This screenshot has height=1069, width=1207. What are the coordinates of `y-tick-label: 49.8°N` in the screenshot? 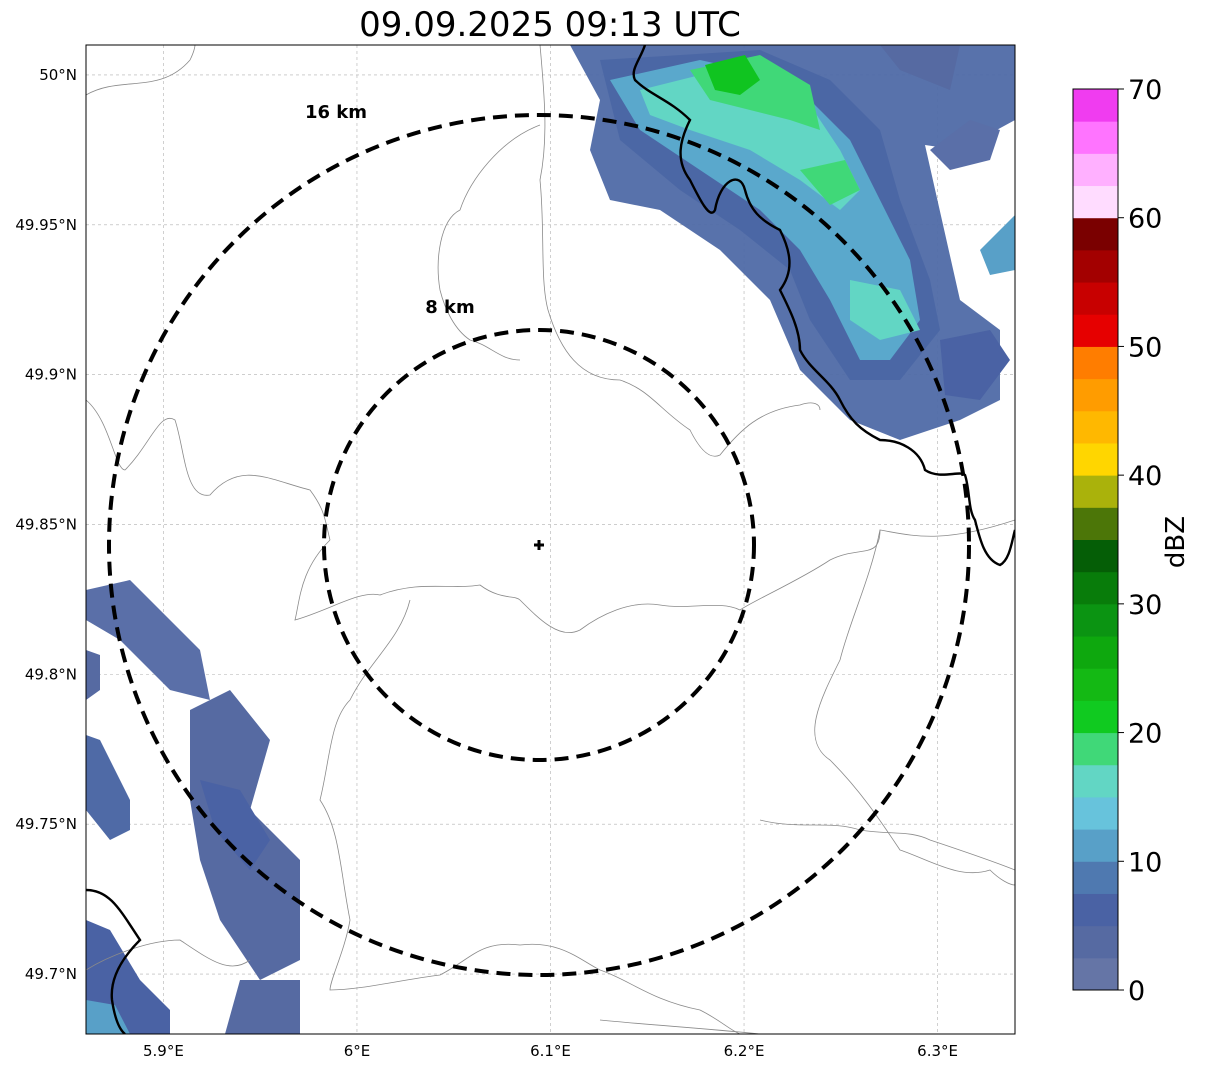 It's located at (51, 674).